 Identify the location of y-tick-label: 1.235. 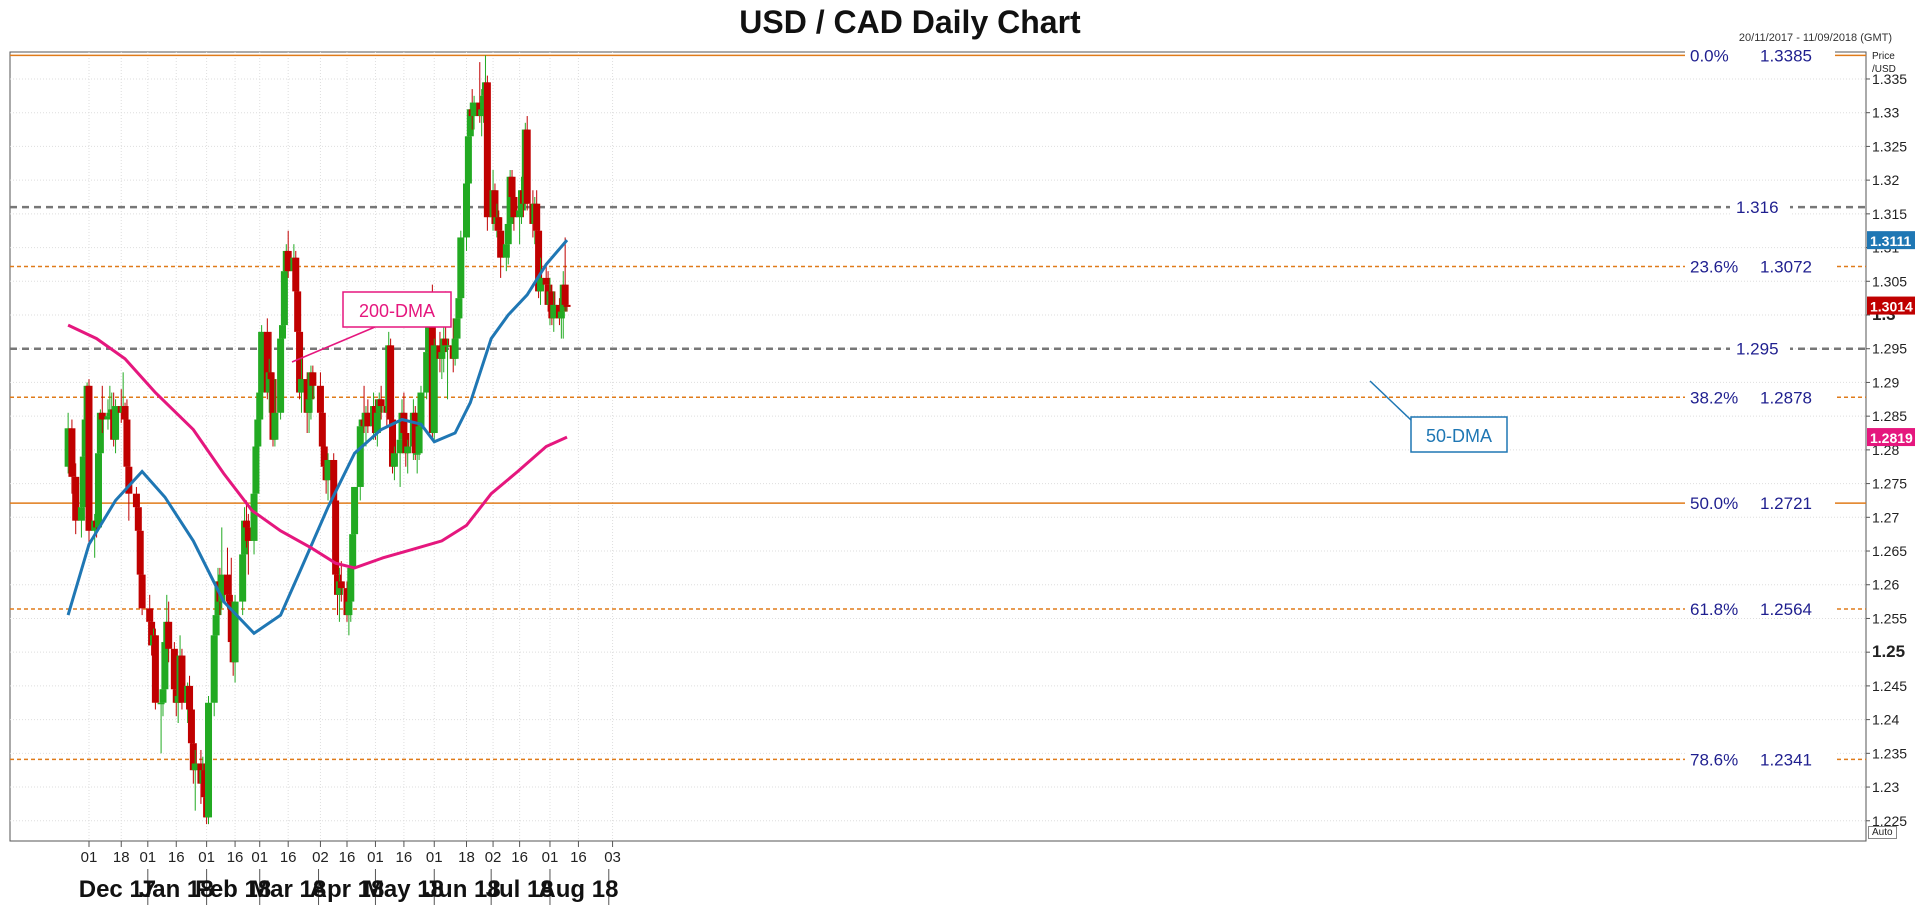
(1889, 753).